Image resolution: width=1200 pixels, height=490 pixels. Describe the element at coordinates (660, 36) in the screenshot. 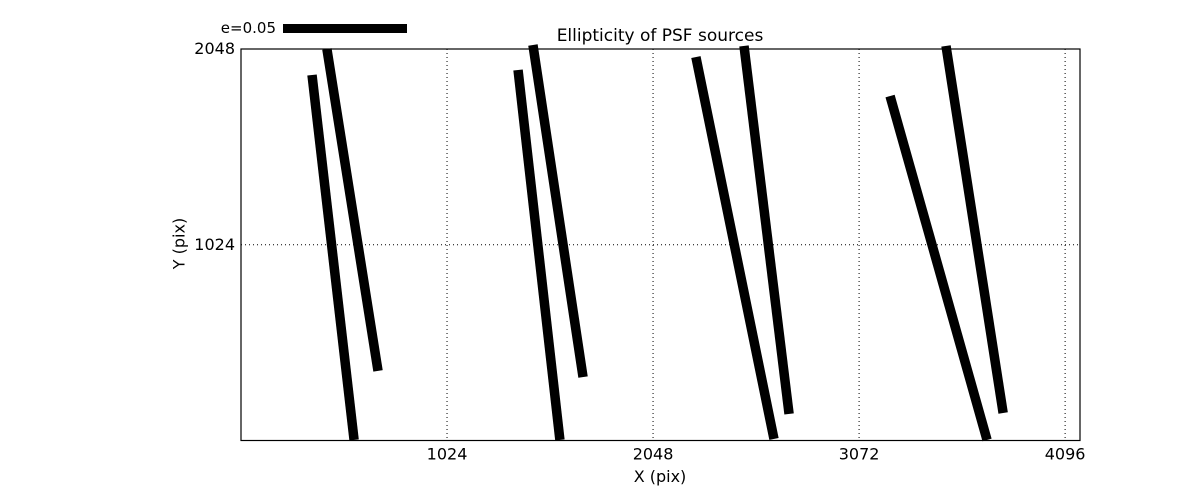

I see `chart-title: Ellipticity of PSF sources` at that location.